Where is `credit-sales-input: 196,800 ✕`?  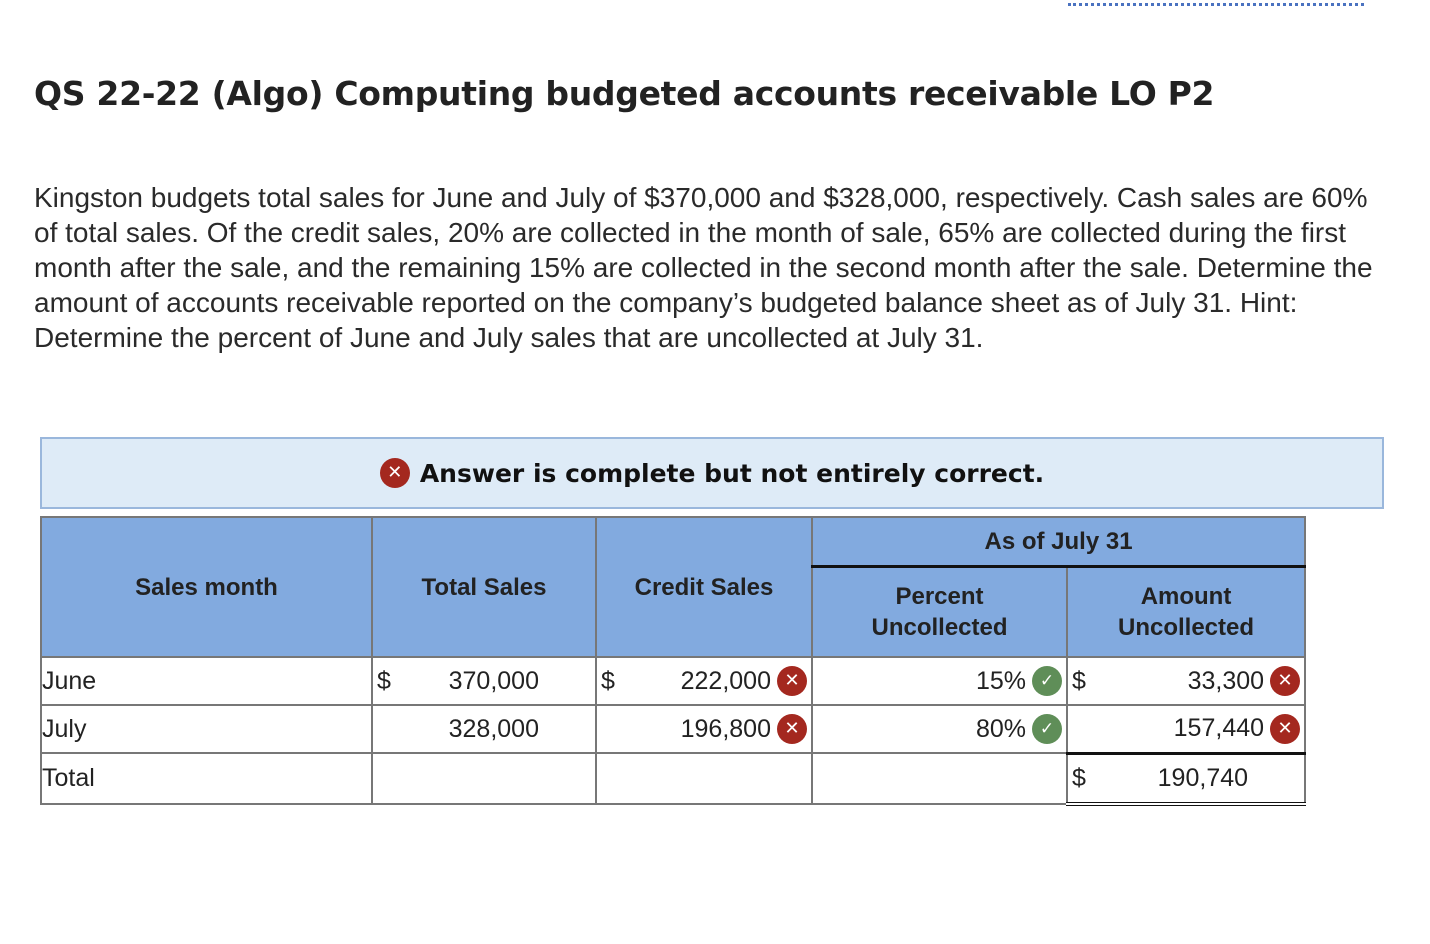
credit-sales-input: 196,800 ✕ is located at coordinates (704, 729).